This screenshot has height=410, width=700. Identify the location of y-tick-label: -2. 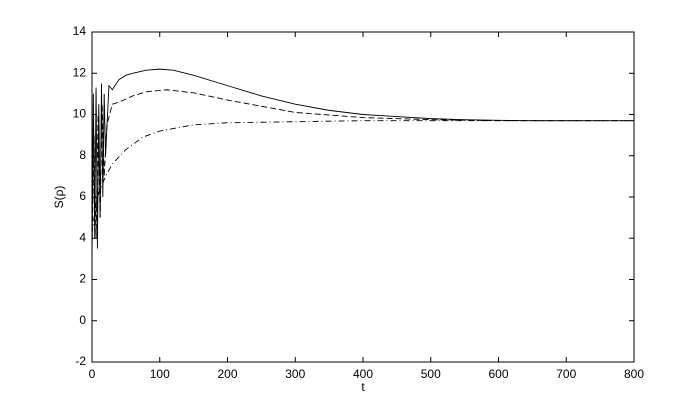
(80, 361).